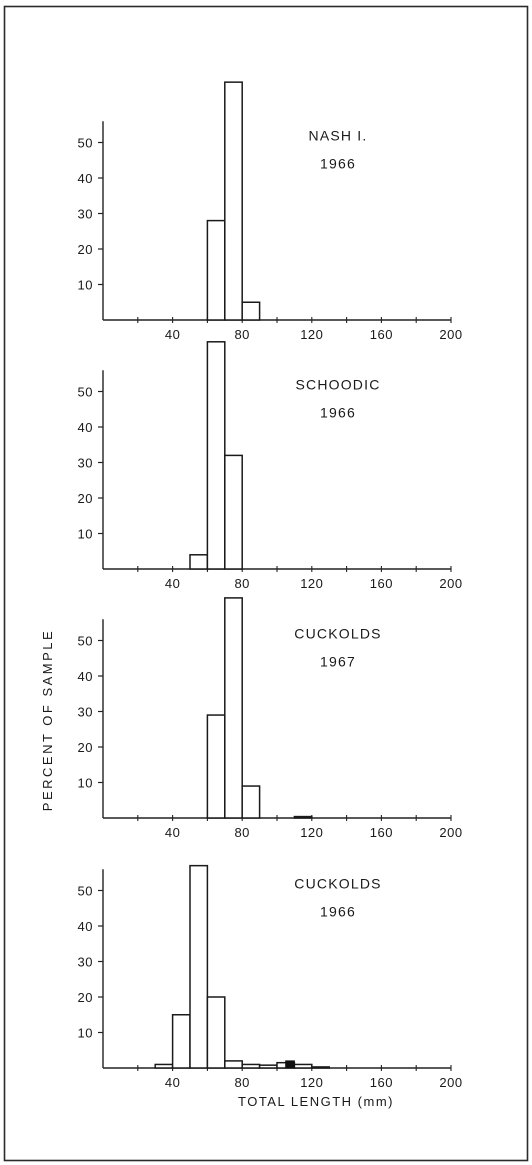 The height and width of the screenshot is (1165, 532). Describe the element at coordinates (316, 1101) in the screenshot. I see `x-axis-title: TOTAL LENGTH (mm)` at that location.